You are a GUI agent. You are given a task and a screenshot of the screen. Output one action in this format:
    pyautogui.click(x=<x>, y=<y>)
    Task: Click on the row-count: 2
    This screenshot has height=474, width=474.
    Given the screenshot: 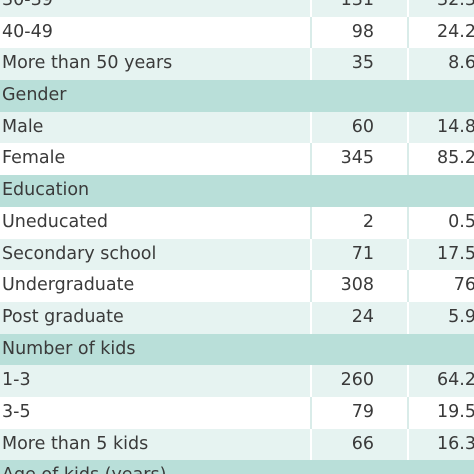 What is the action you would take?
    pyautogui.click(x=368, y=221)
    